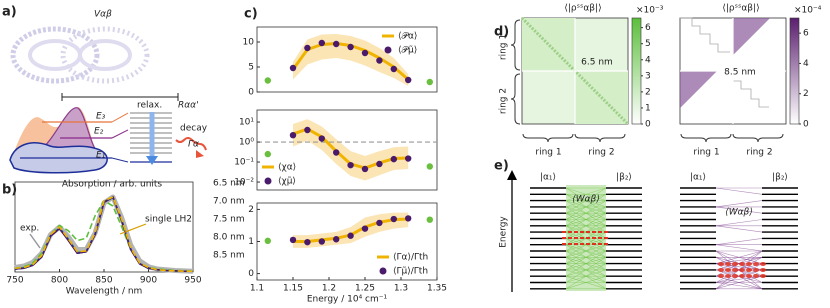 The width and height of the screenshot is (830, 308). Describe the element at coordinates (410, 272) in the screenshot. I see `legend-entry: ⟨Γμ̃⟩/Γth` at that location.